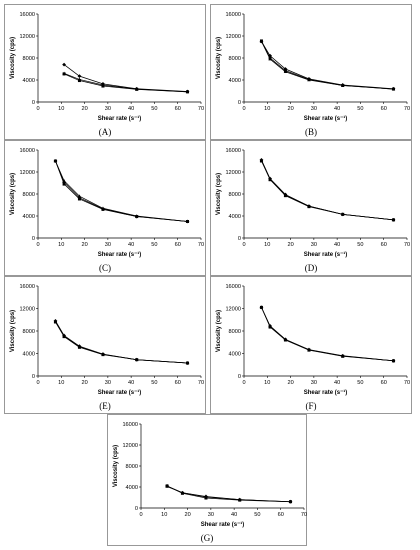 The image size is (420, 550). I want to click on y-tick-label-f-4: 16000, so click(233, 287).